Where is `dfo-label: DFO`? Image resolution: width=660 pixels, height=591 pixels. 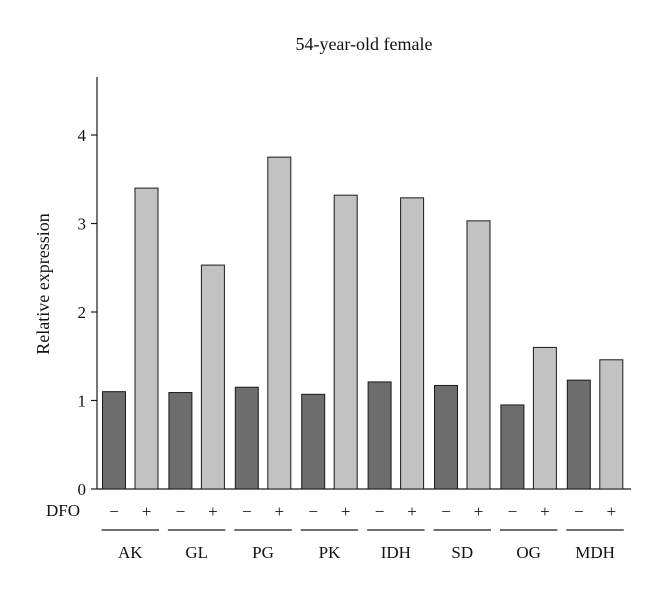
dfo-label: DFO is located at coordinates (63, 510).